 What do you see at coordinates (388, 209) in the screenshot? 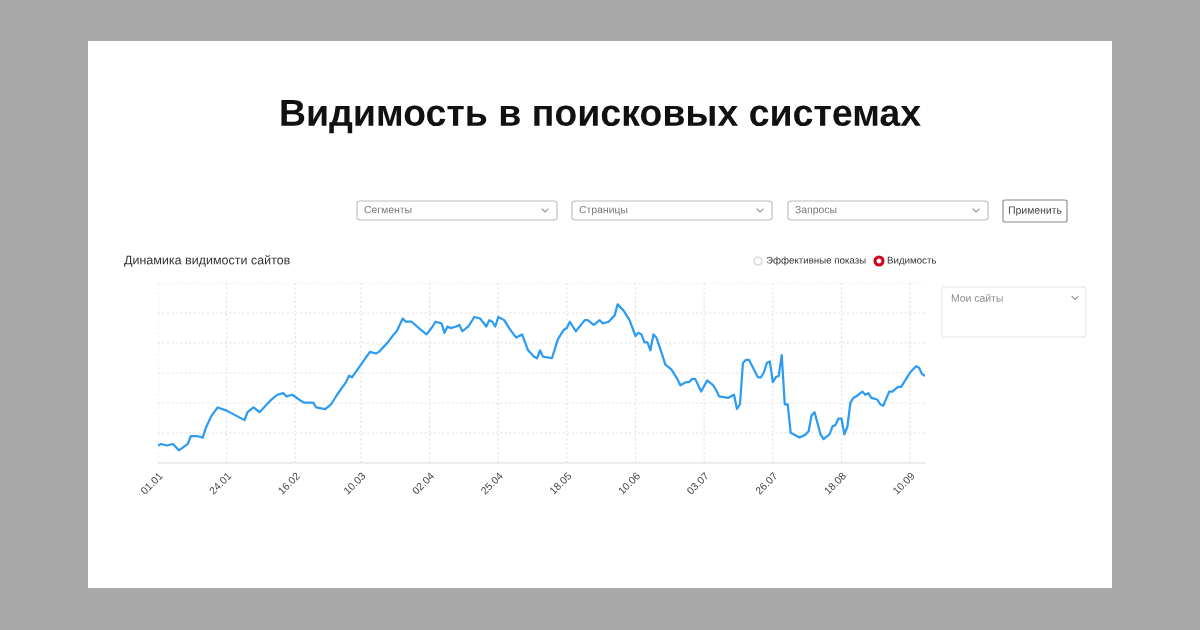
I see `text: Сегменты` at bounding box center [388, 209].